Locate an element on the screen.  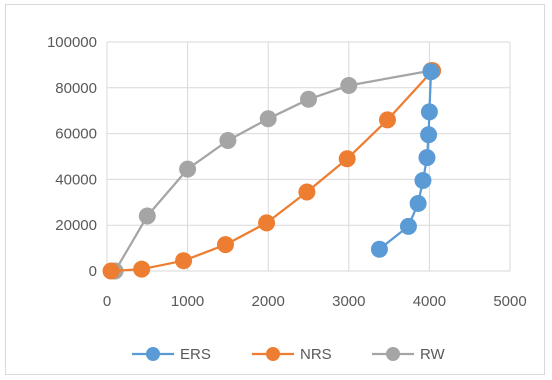
x-tick-label: 4000 is located at coordinates (429, 301).